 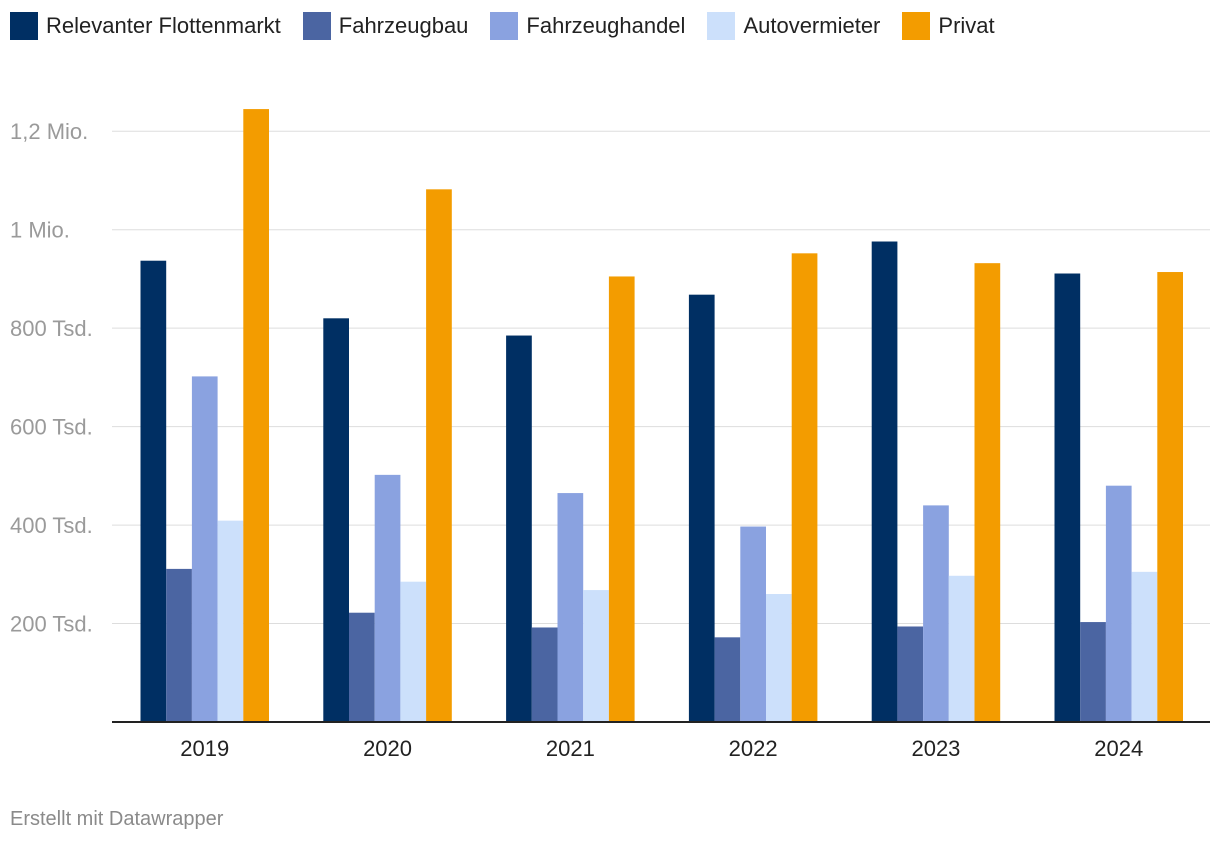 What do you see at coordinates (966, 25) in the screenshot?
I see `legend-label: Privat` at bounding box center [966, 25].